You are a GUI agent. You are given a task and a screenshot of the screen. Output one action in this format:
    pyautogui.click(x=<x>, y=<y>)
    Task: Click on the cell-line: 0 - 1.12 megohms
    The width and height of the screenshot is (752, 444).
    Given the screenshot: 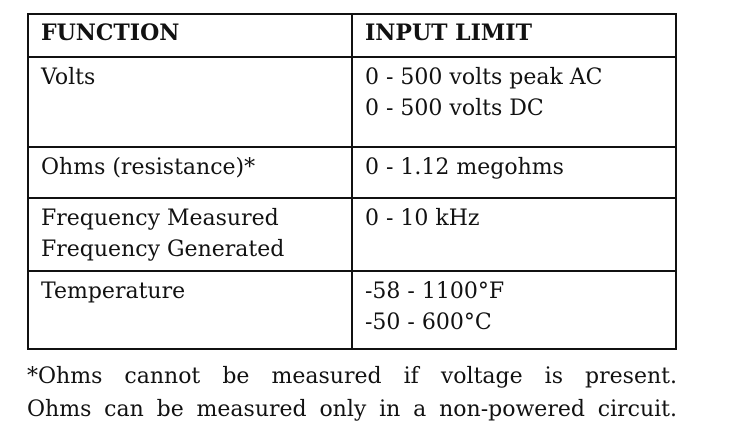 What is the action you would take?
    pyautogui.click(x=464, y=167)
    